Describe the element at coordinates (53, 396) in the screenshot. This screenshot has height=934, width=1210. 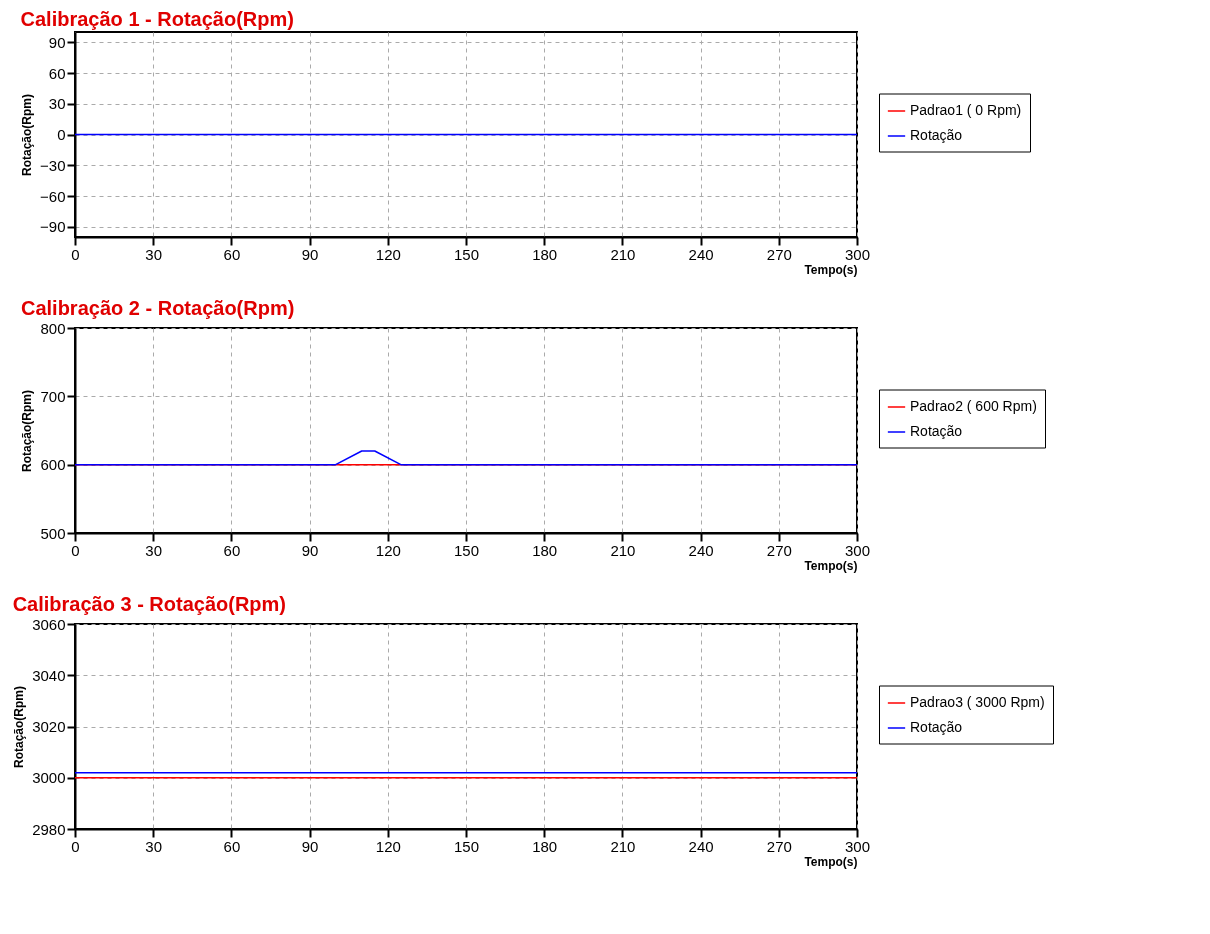
I see `y-tick-label: 700` at that location.